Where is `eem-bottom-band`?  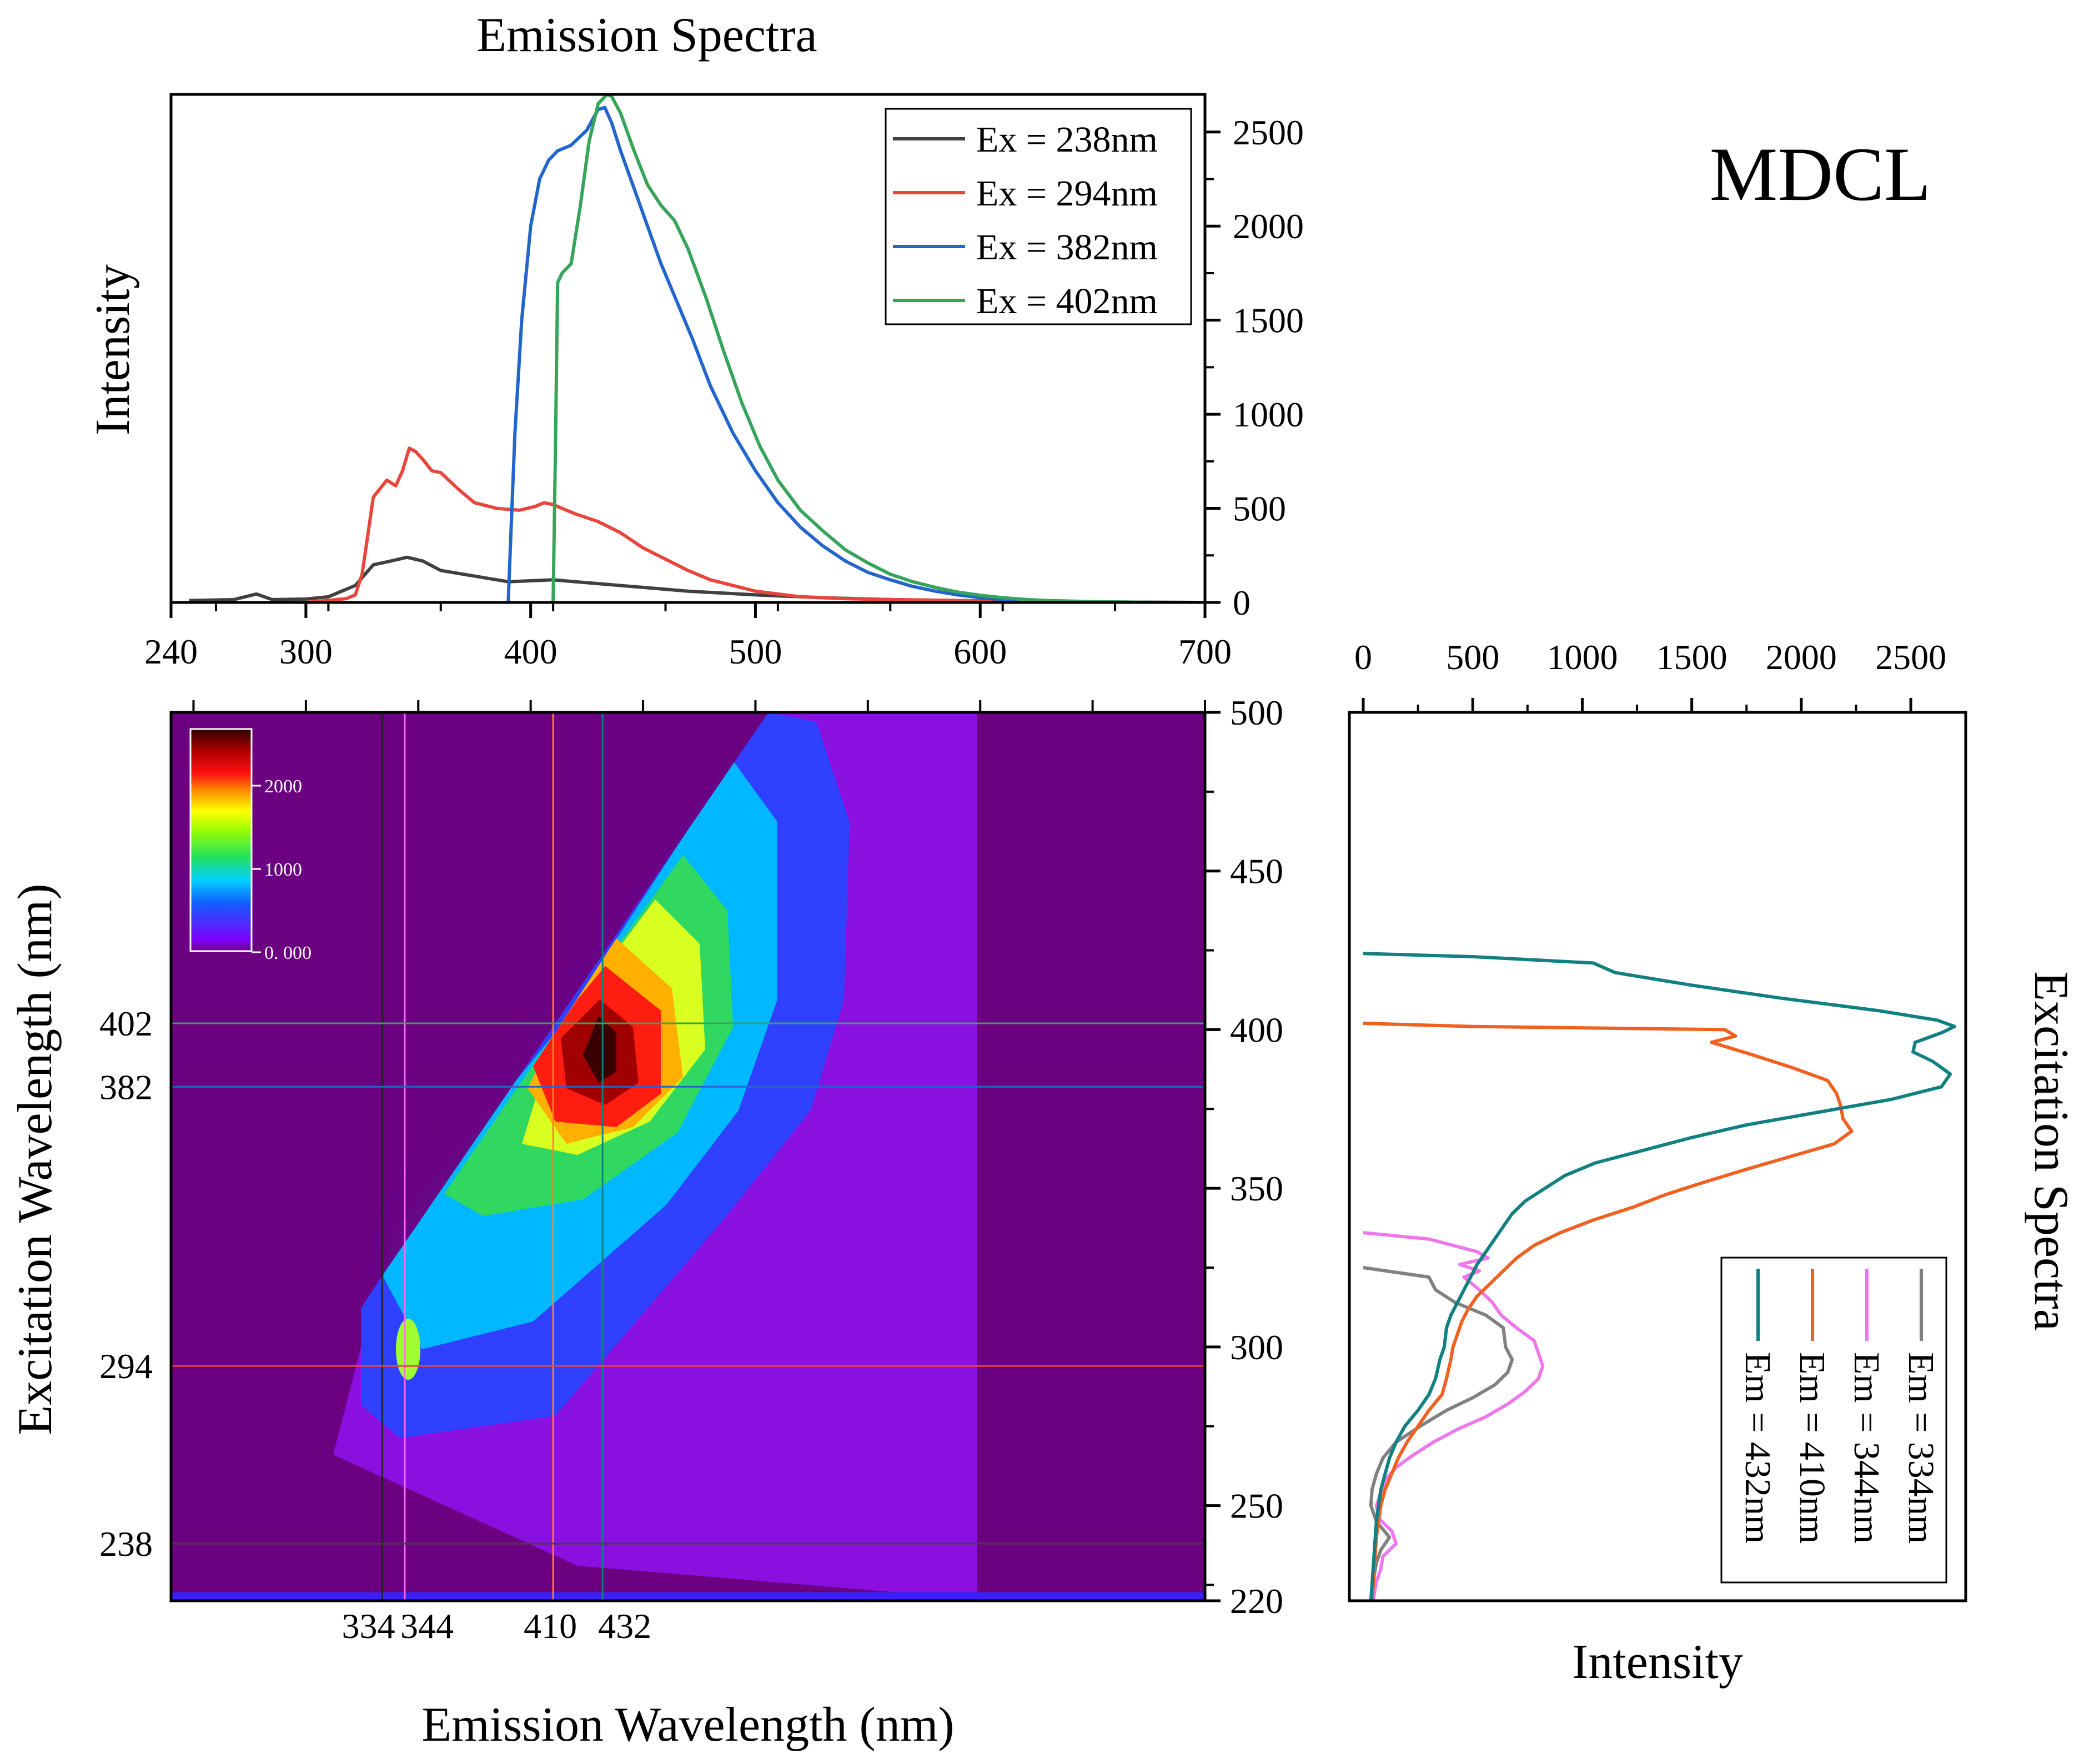 eem-bottom-band is located at coordinates (688, 1596).